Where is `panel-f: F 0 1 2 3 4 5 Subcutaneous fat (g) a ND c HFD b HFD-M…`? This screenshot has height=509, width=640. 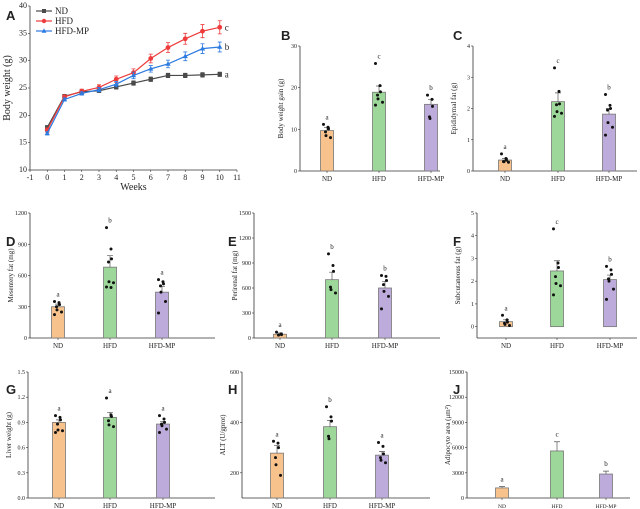 panel-f: F 0 1 2 3 4 5 Subcutaneous fat (g) a ND c HFD b HFD-M… is located at coordinates (545, 280).